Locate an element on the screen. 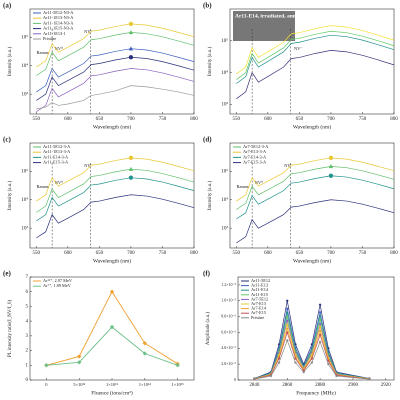 Image resolution: width=400 pixels, height=400 pixels. x-axis-label: Frequency (MHz) is located at coordinates (316, 392).